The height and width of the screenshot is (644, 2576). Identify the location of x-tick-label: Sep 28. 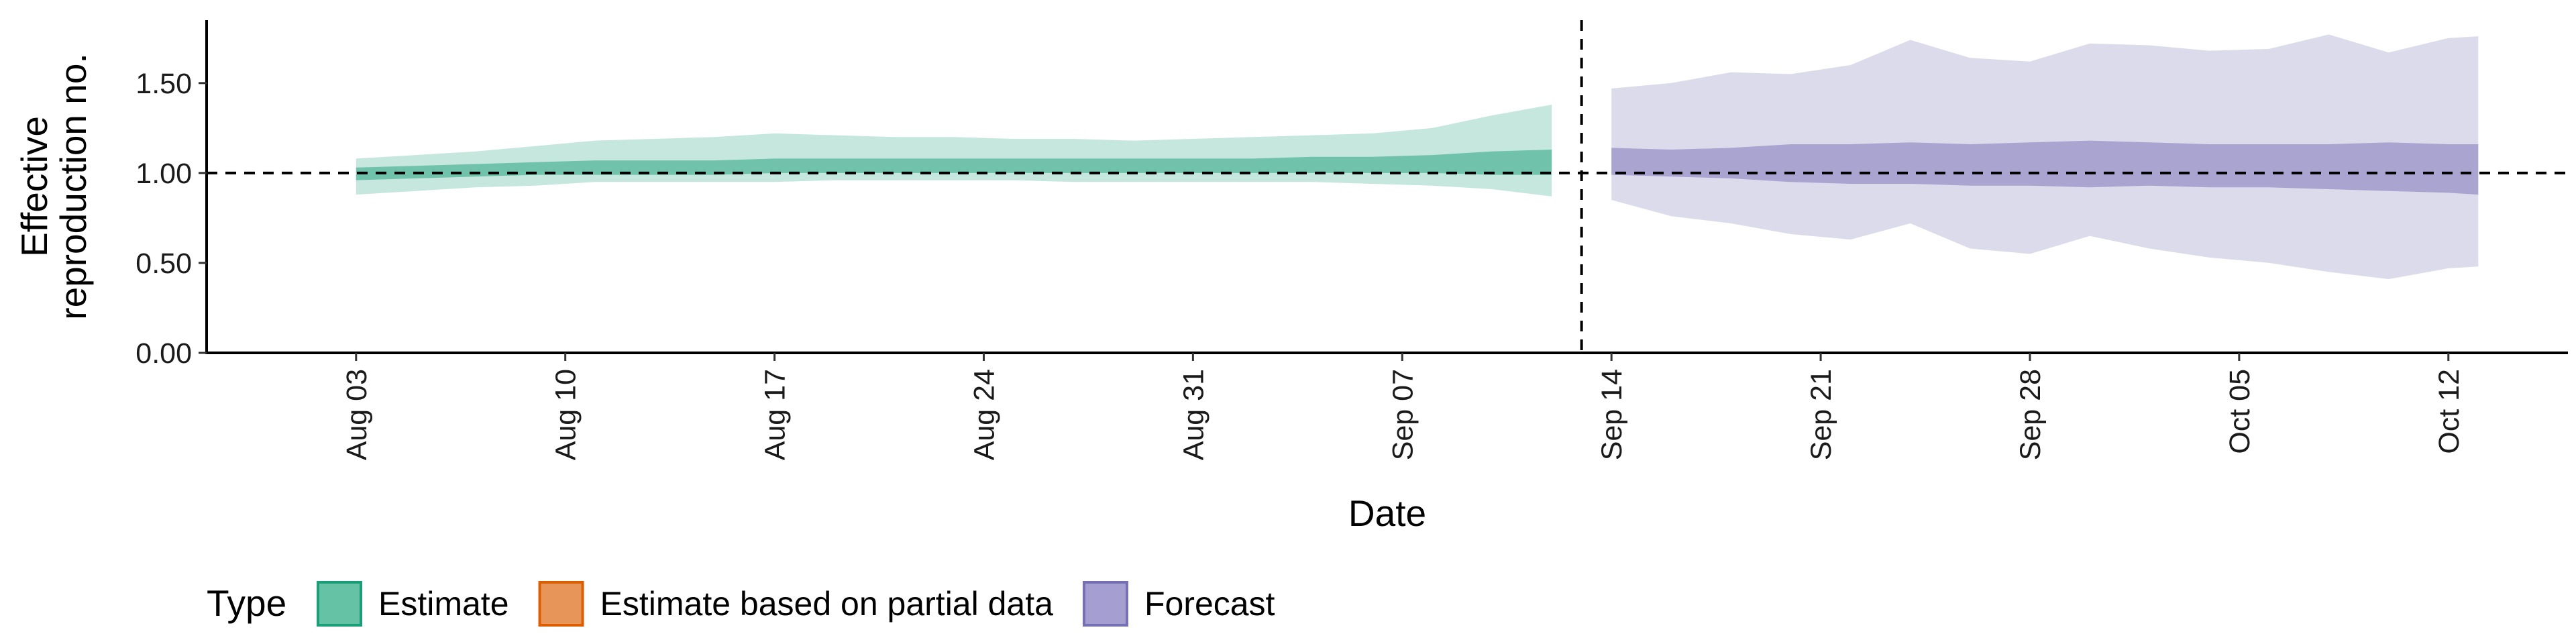
(2031, 414).